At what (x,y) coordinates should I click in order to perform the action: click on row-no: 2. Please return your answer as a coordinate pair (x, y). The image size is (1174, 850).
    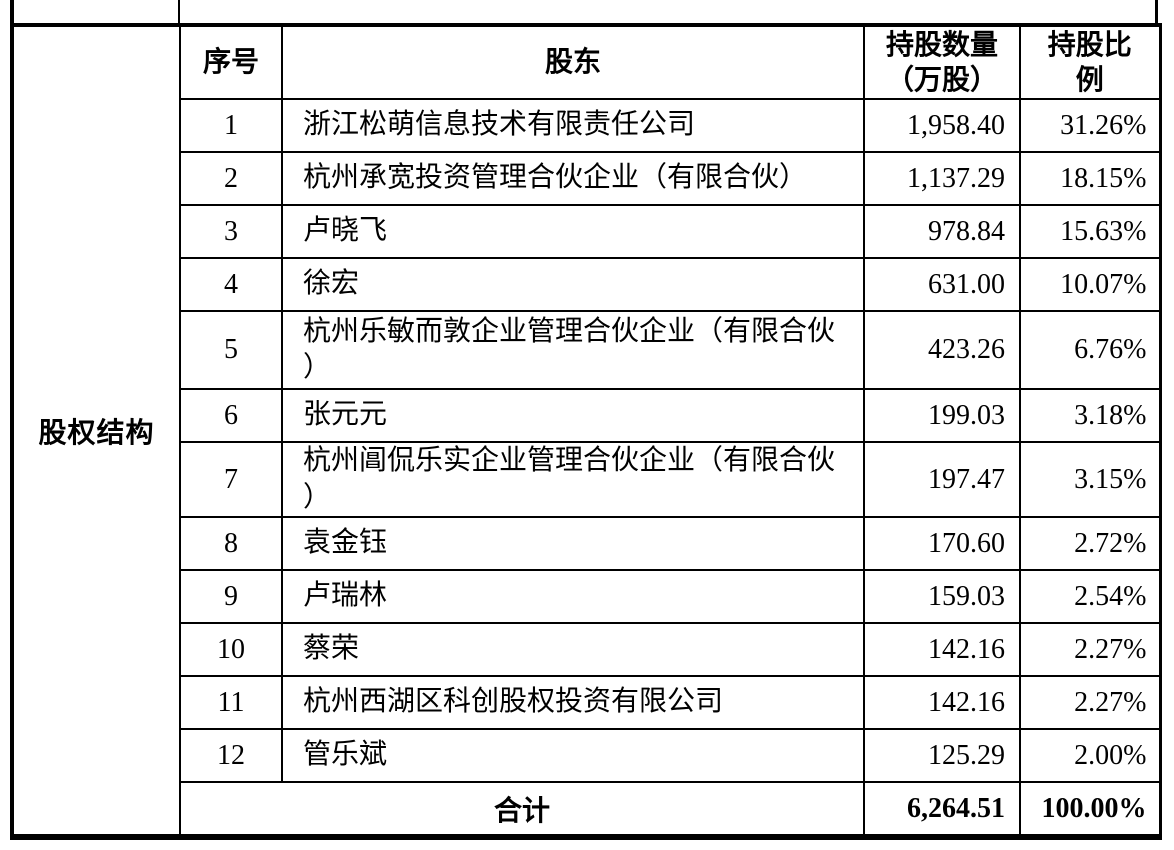
    Looking at the image, I should click on (231, 178).